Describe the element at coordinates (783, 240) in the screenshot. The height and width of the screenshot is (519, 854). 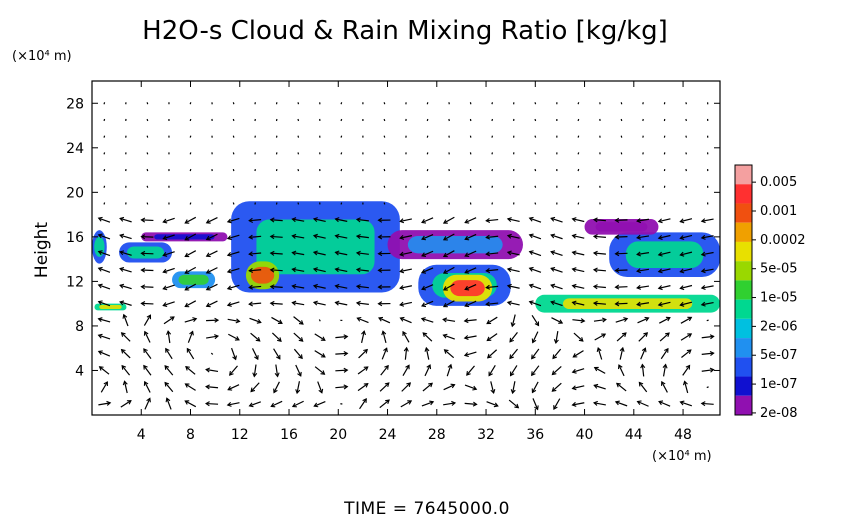
I see `colorbar-label: 0.0002` at that location.